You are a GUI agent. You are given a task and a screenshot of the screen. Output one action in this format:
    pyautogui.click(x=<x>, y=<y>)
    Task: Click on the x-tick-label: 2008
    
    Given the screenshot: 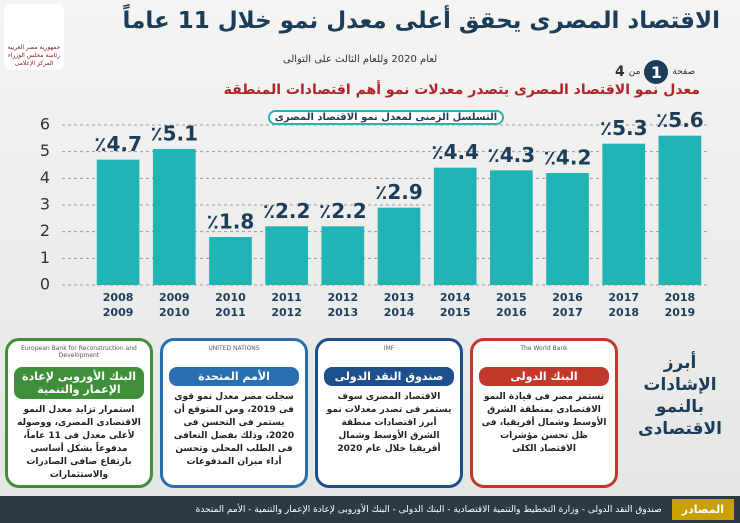 What is the action you would take?
    pyautogui.click(x=118, y=297)
    